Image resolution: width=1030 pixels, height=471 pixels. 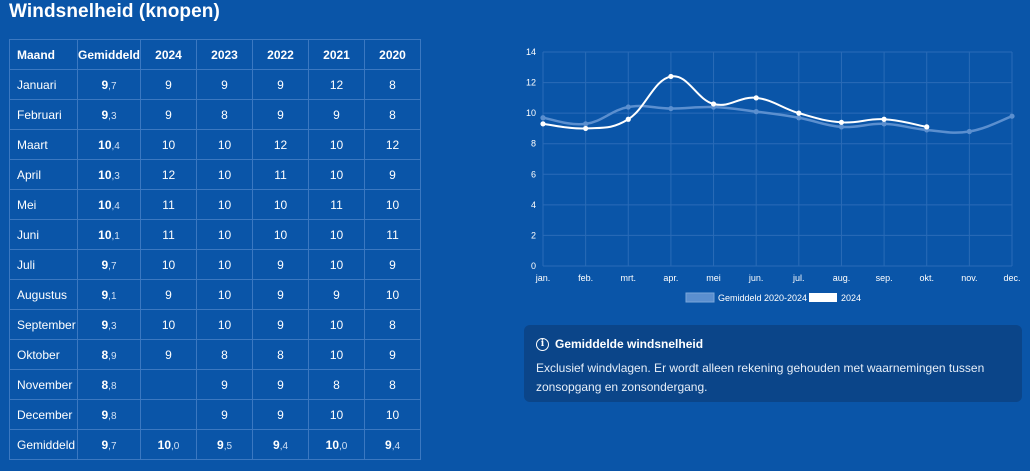 I want to click on table-row: Mei 10,4 11 10 10 11 10, so click(x=215, y=204).